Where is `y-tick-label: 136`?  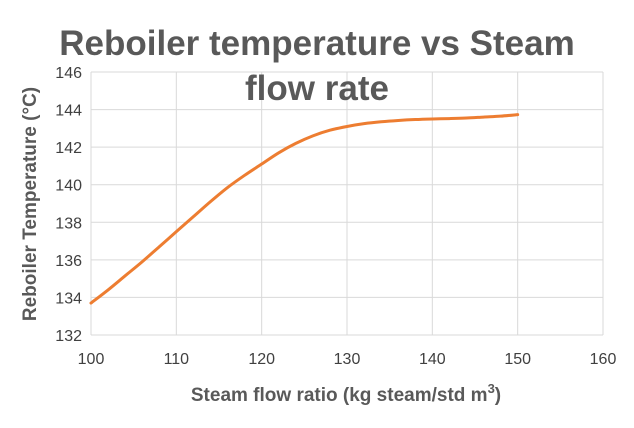 y-tick-label: 136 is located at coordinates (68, 261).